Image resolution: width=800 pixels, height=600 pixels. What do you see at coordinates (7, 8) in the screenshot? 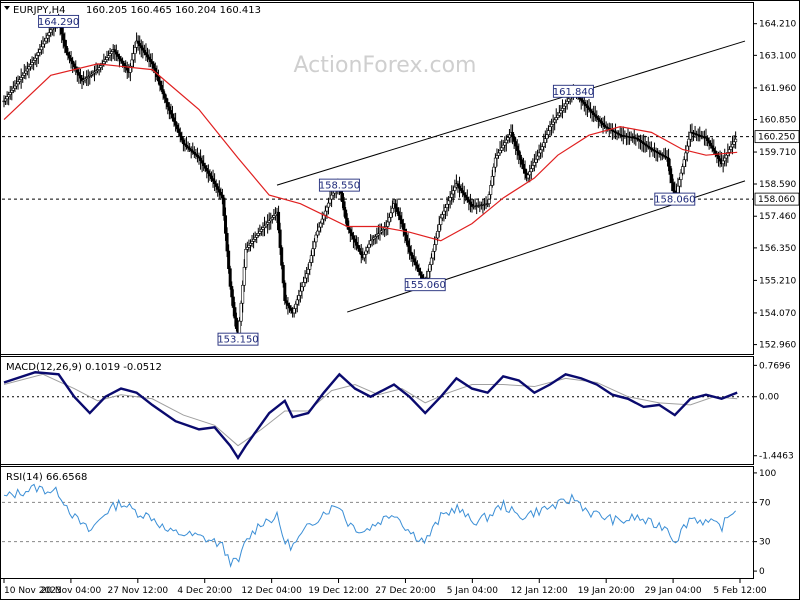
I see `dropdown-triangle-icon` at bounding box center [7, 8].